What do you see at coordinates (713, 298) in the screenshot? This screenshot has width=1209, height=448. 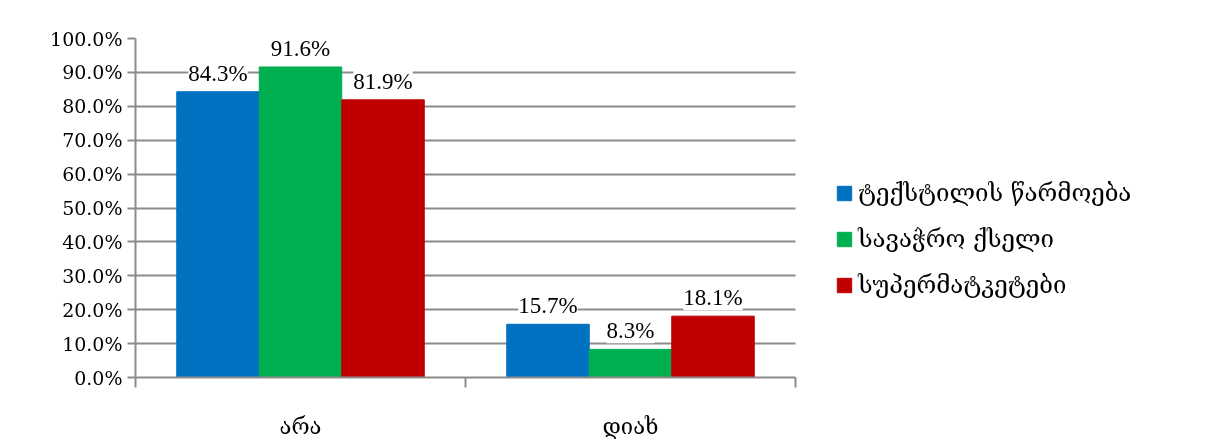 I see `data-label: 18.1%` at bounding box center [713, 298].